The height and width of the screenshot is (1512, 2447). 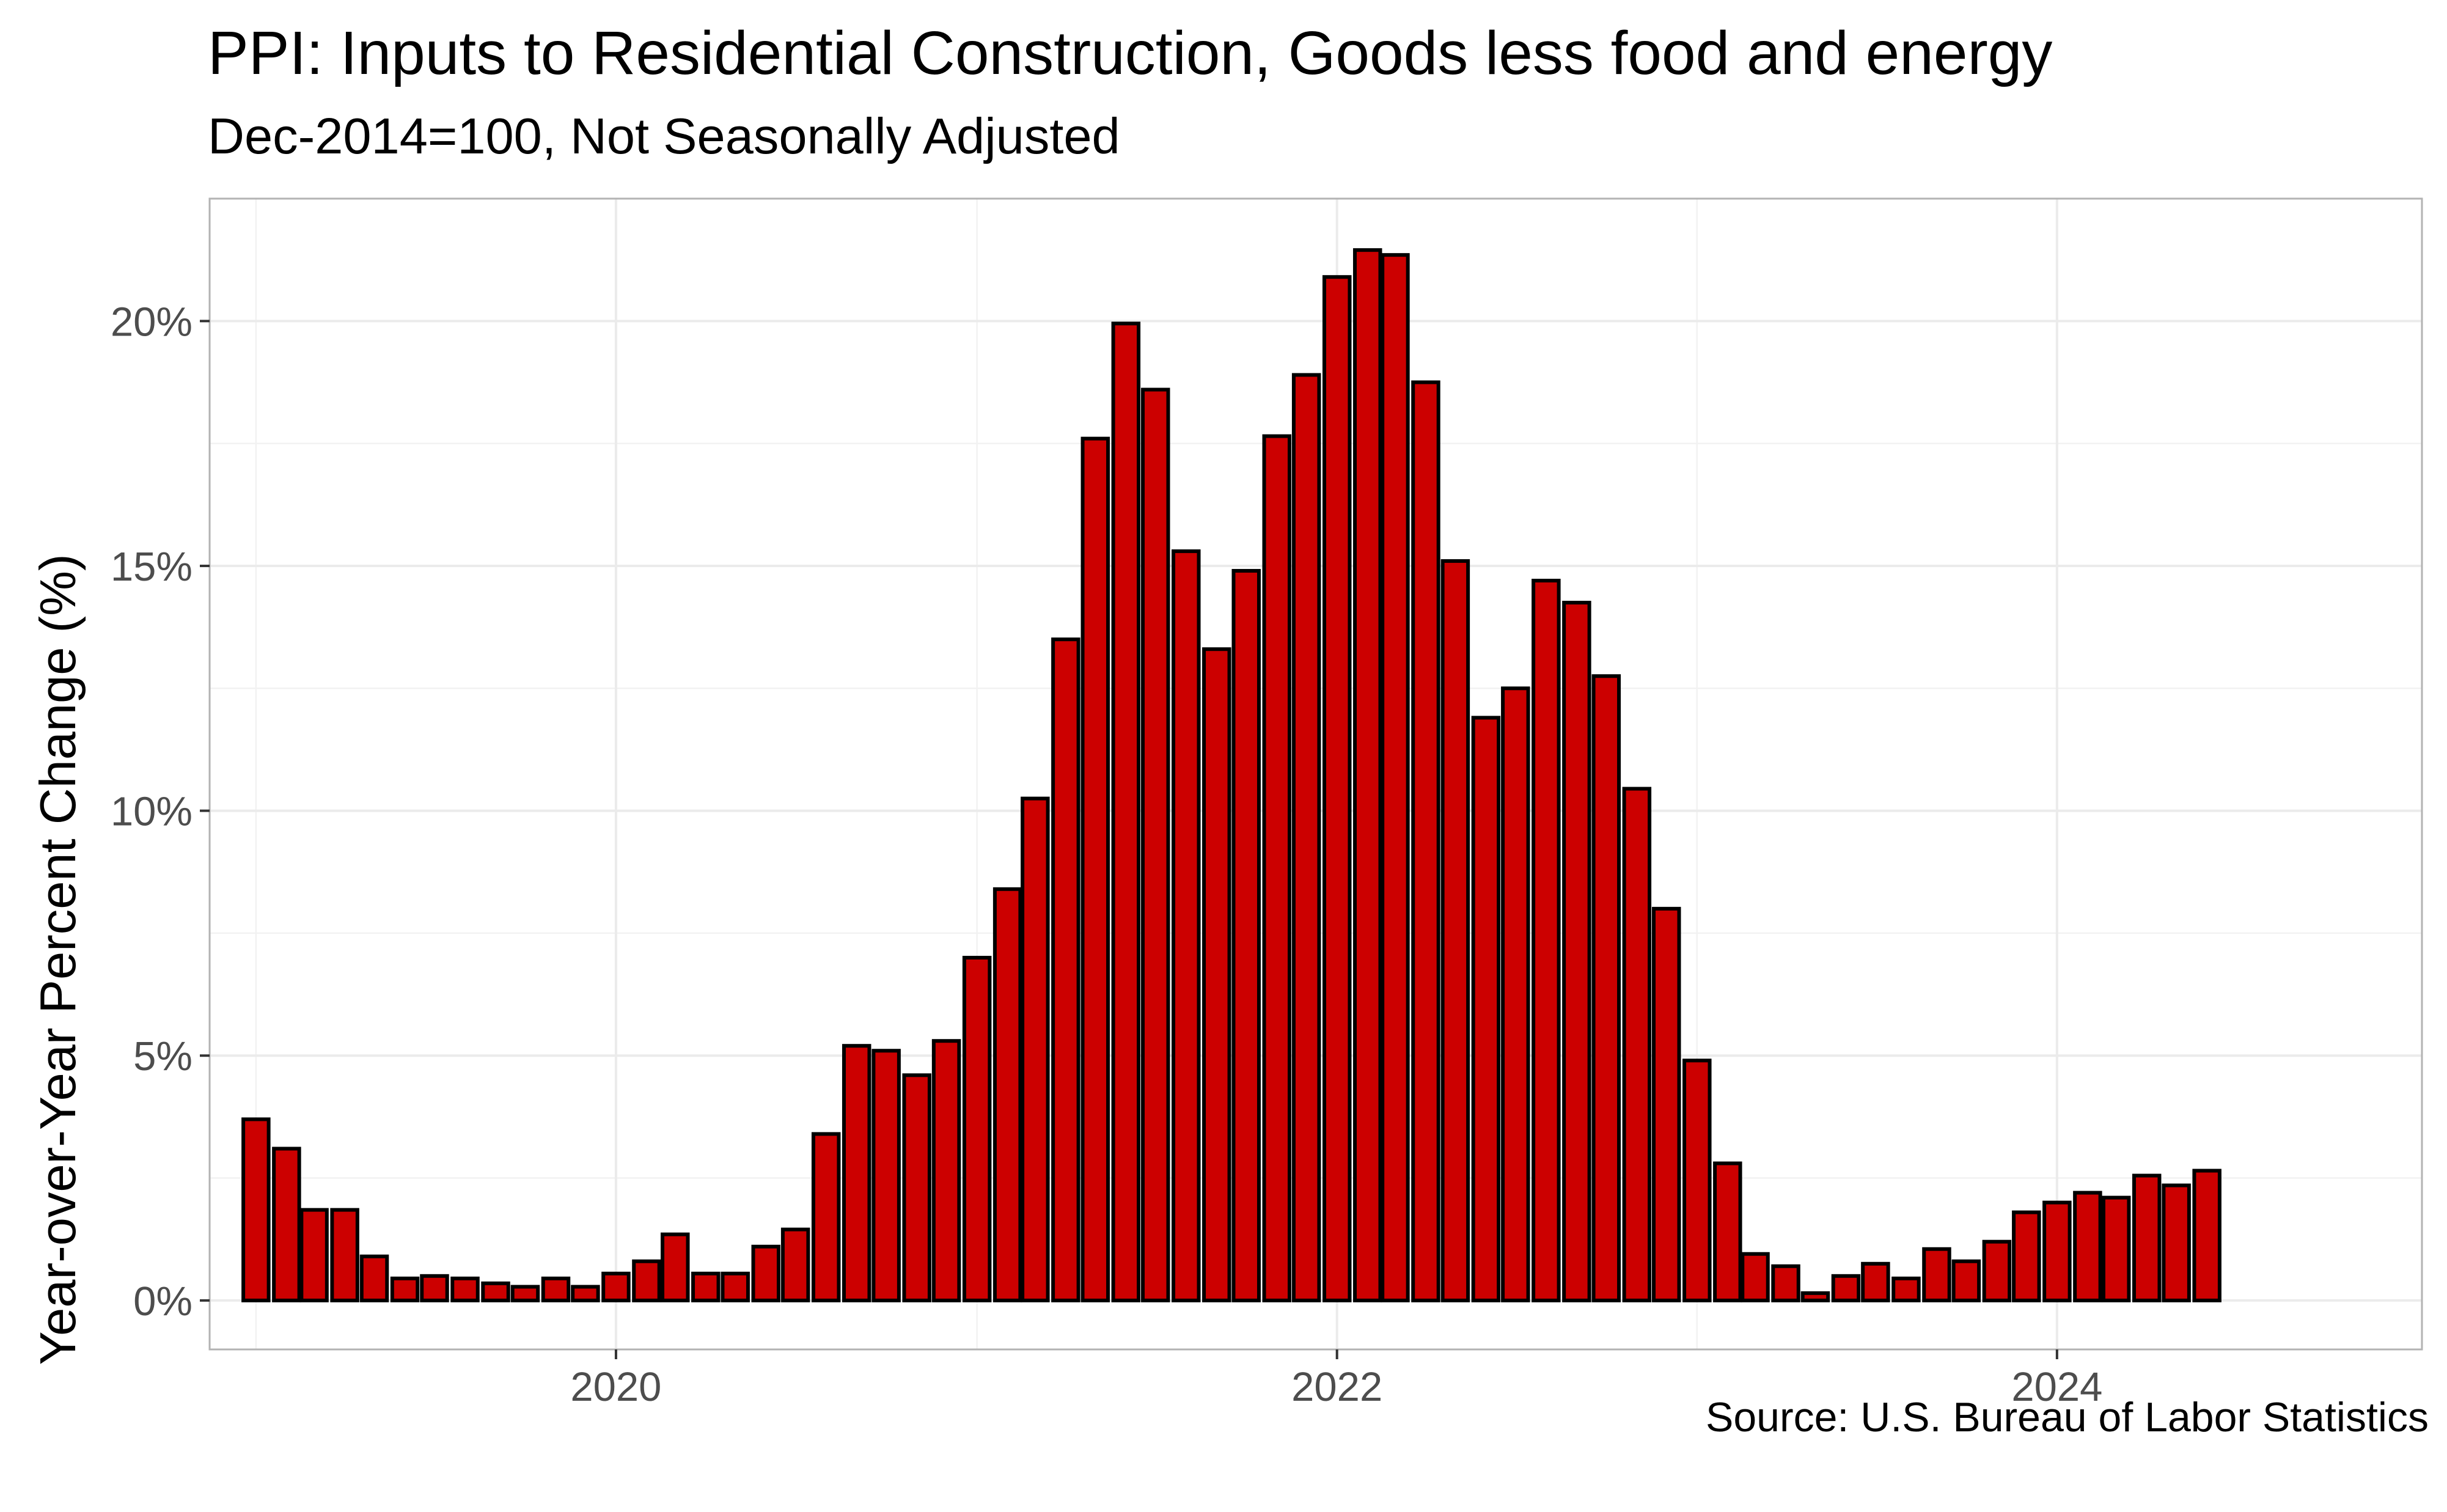 I want to click on x-tick-label: 2020, so click(x=616, y=1387).